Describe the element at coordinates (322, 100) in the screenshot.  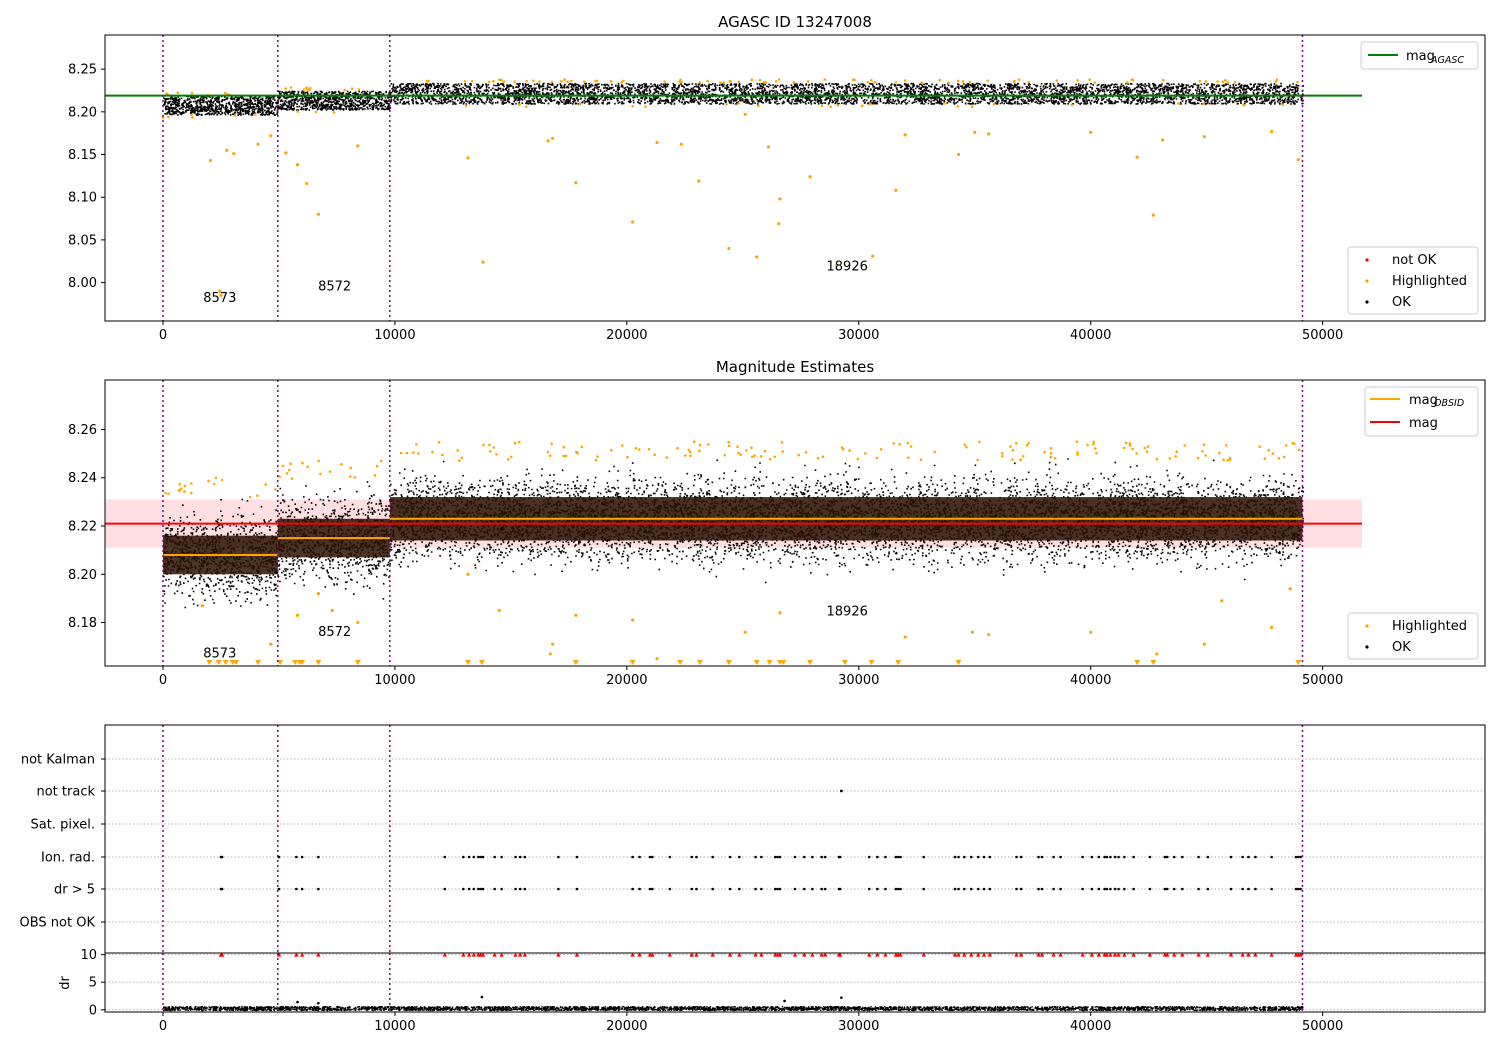
I see `highlighted-edge-points` at that location.